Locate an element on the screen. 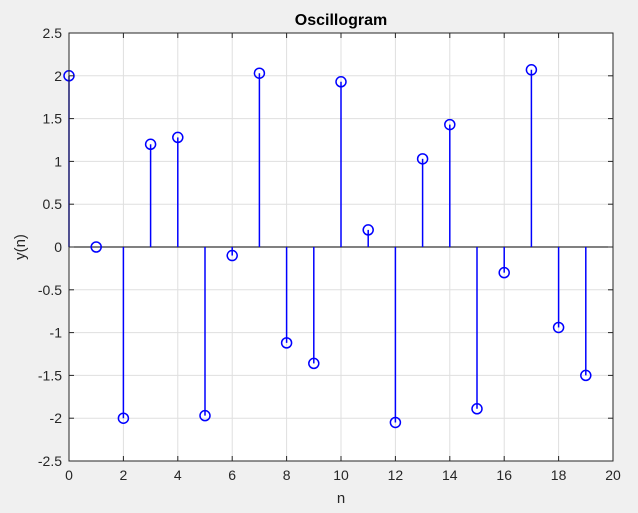 Image resolution: width=638 pixels, height=513 pixels. y-tick-label: 2.5 is located at coordinates (53, 33).